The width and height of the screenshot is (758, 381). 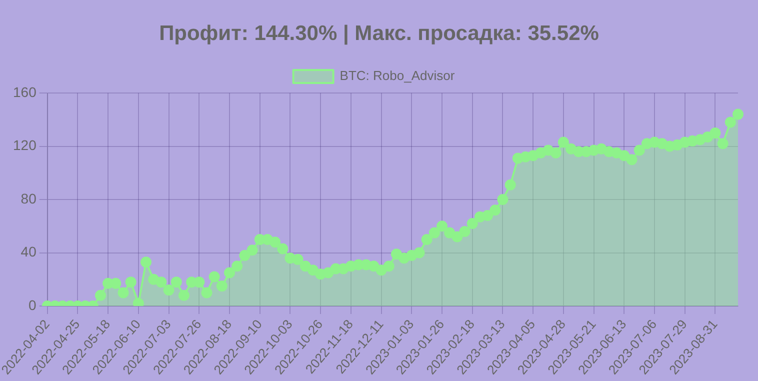 I want to click on y-tick-label: 0, so click(x=32, y=304).